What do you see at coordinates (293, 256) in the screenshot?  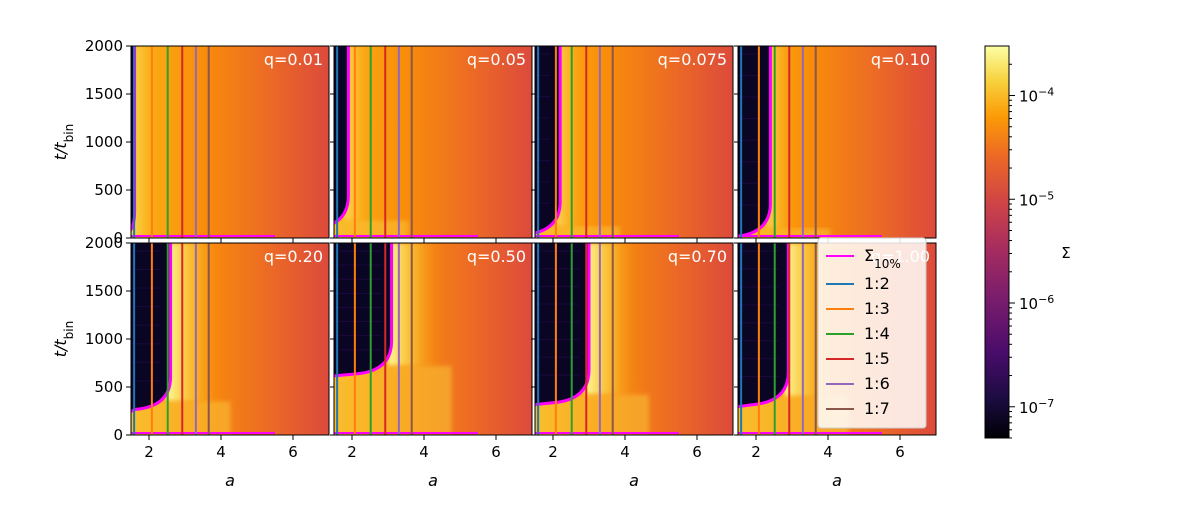 I see `q-label: q=0.20` at bounding box center [293, 256].